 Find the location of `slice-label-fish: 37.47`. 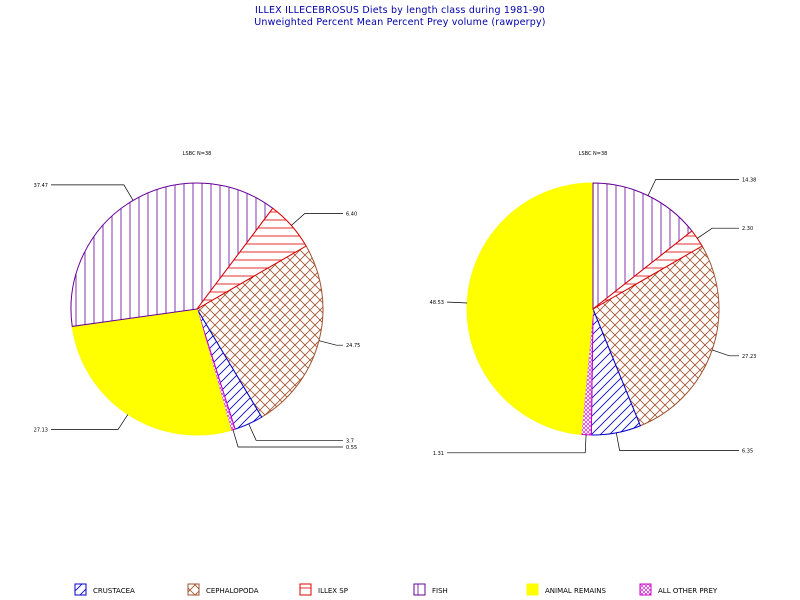

slice-label-fish: 37.47 is located at coordinates (41, 186).